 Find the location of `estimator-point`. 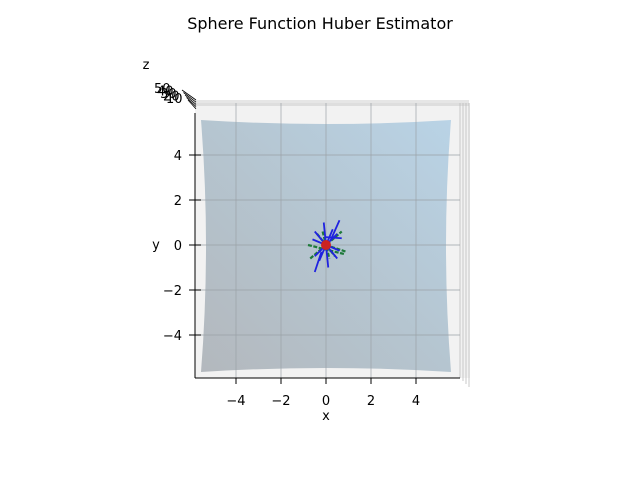

estimator-point is located at coordinates (326, 245).